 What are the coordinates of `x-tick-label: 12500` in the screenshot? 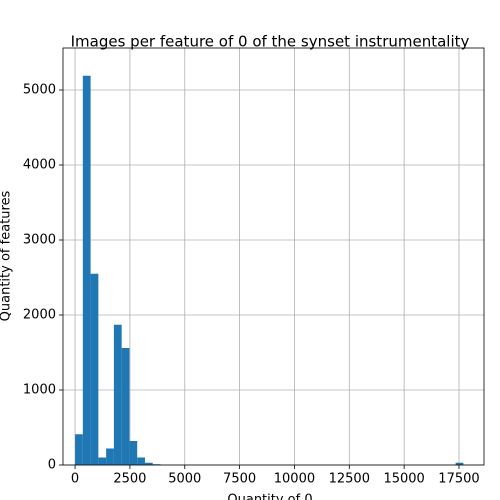 It's located at (349, 479).